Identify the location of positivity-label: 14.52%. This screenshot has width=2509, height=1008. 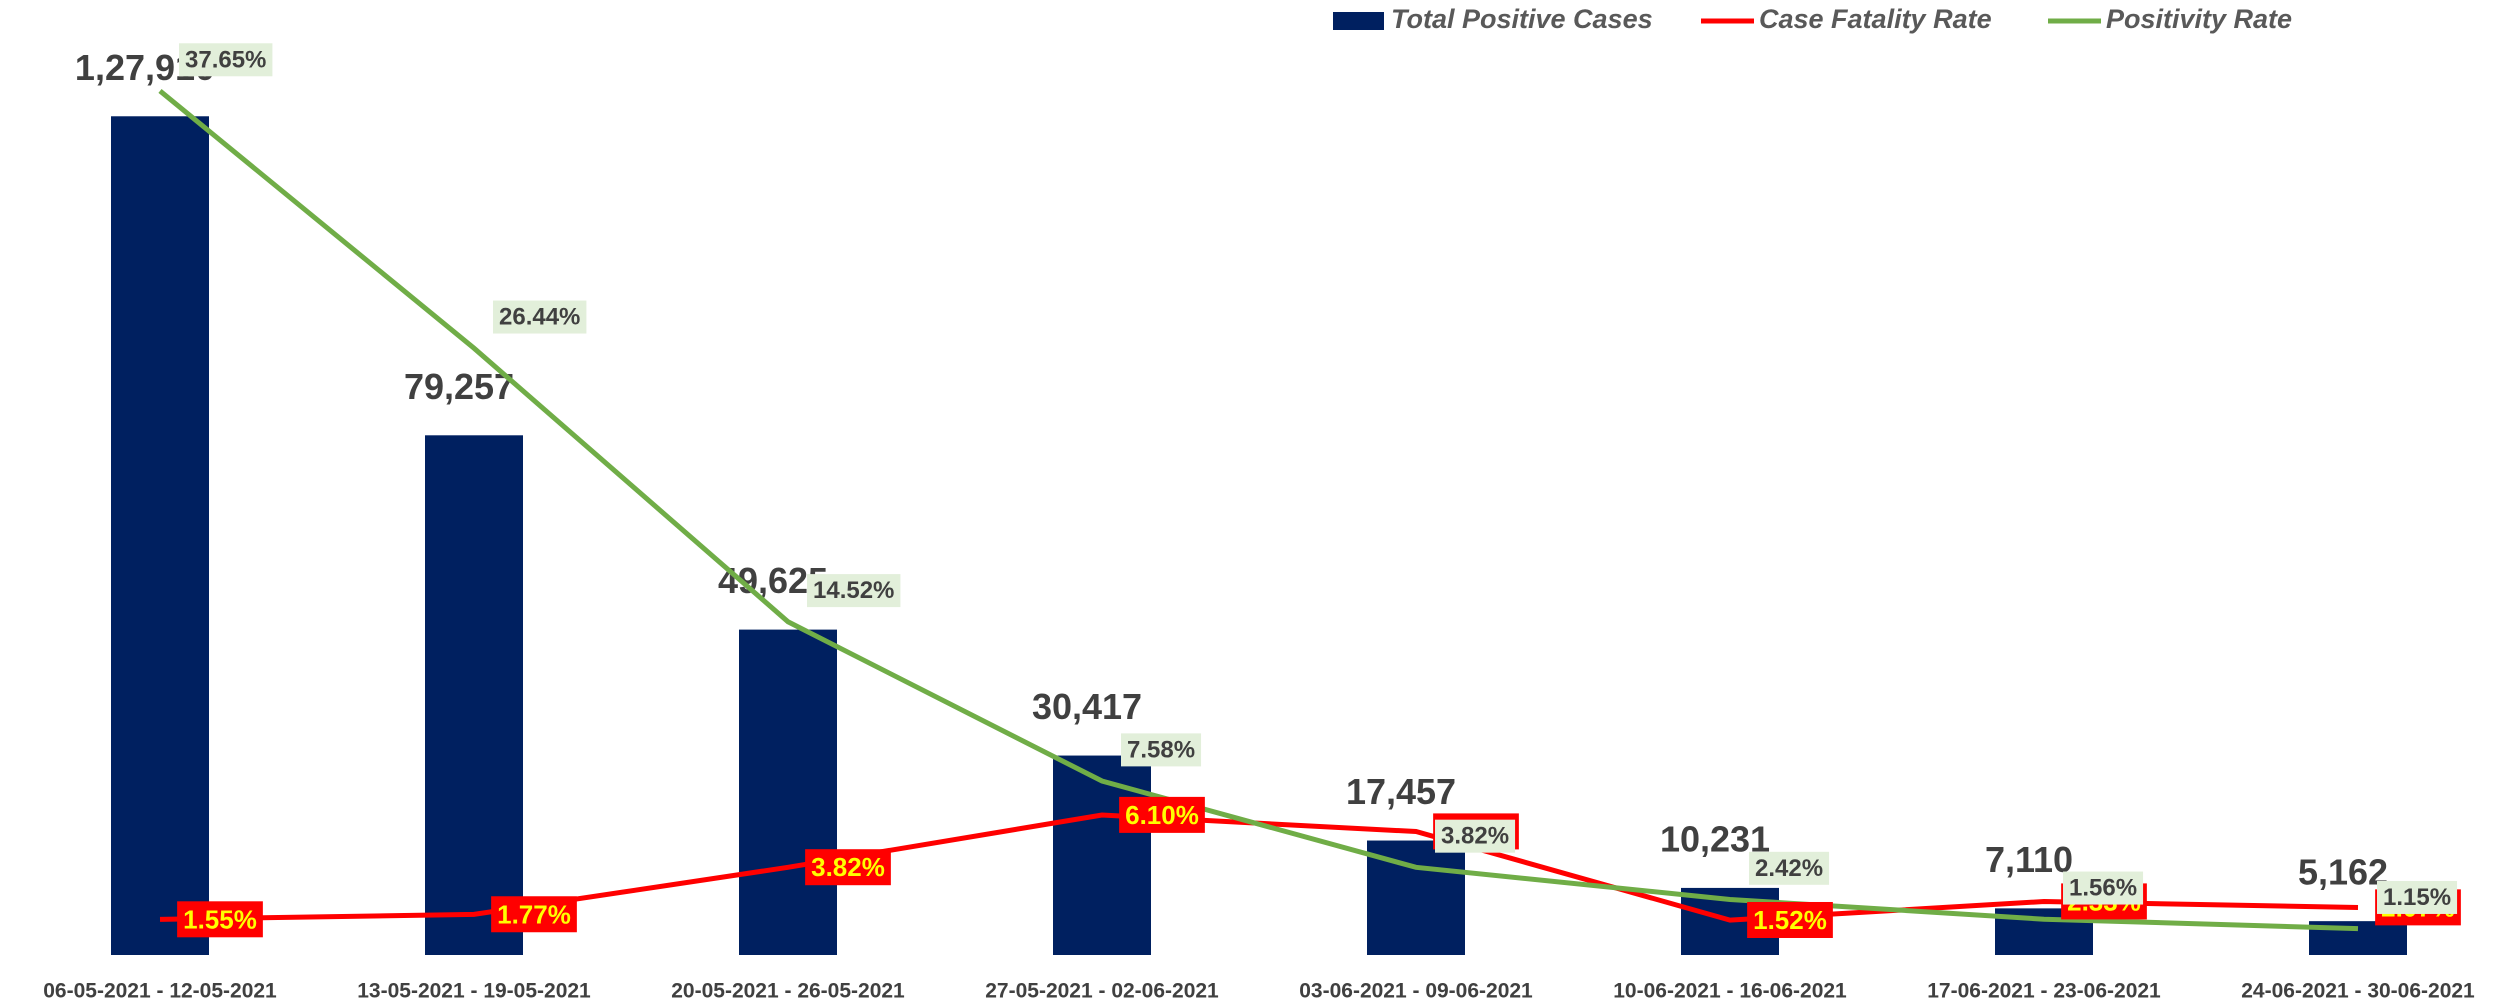
(853, 590).